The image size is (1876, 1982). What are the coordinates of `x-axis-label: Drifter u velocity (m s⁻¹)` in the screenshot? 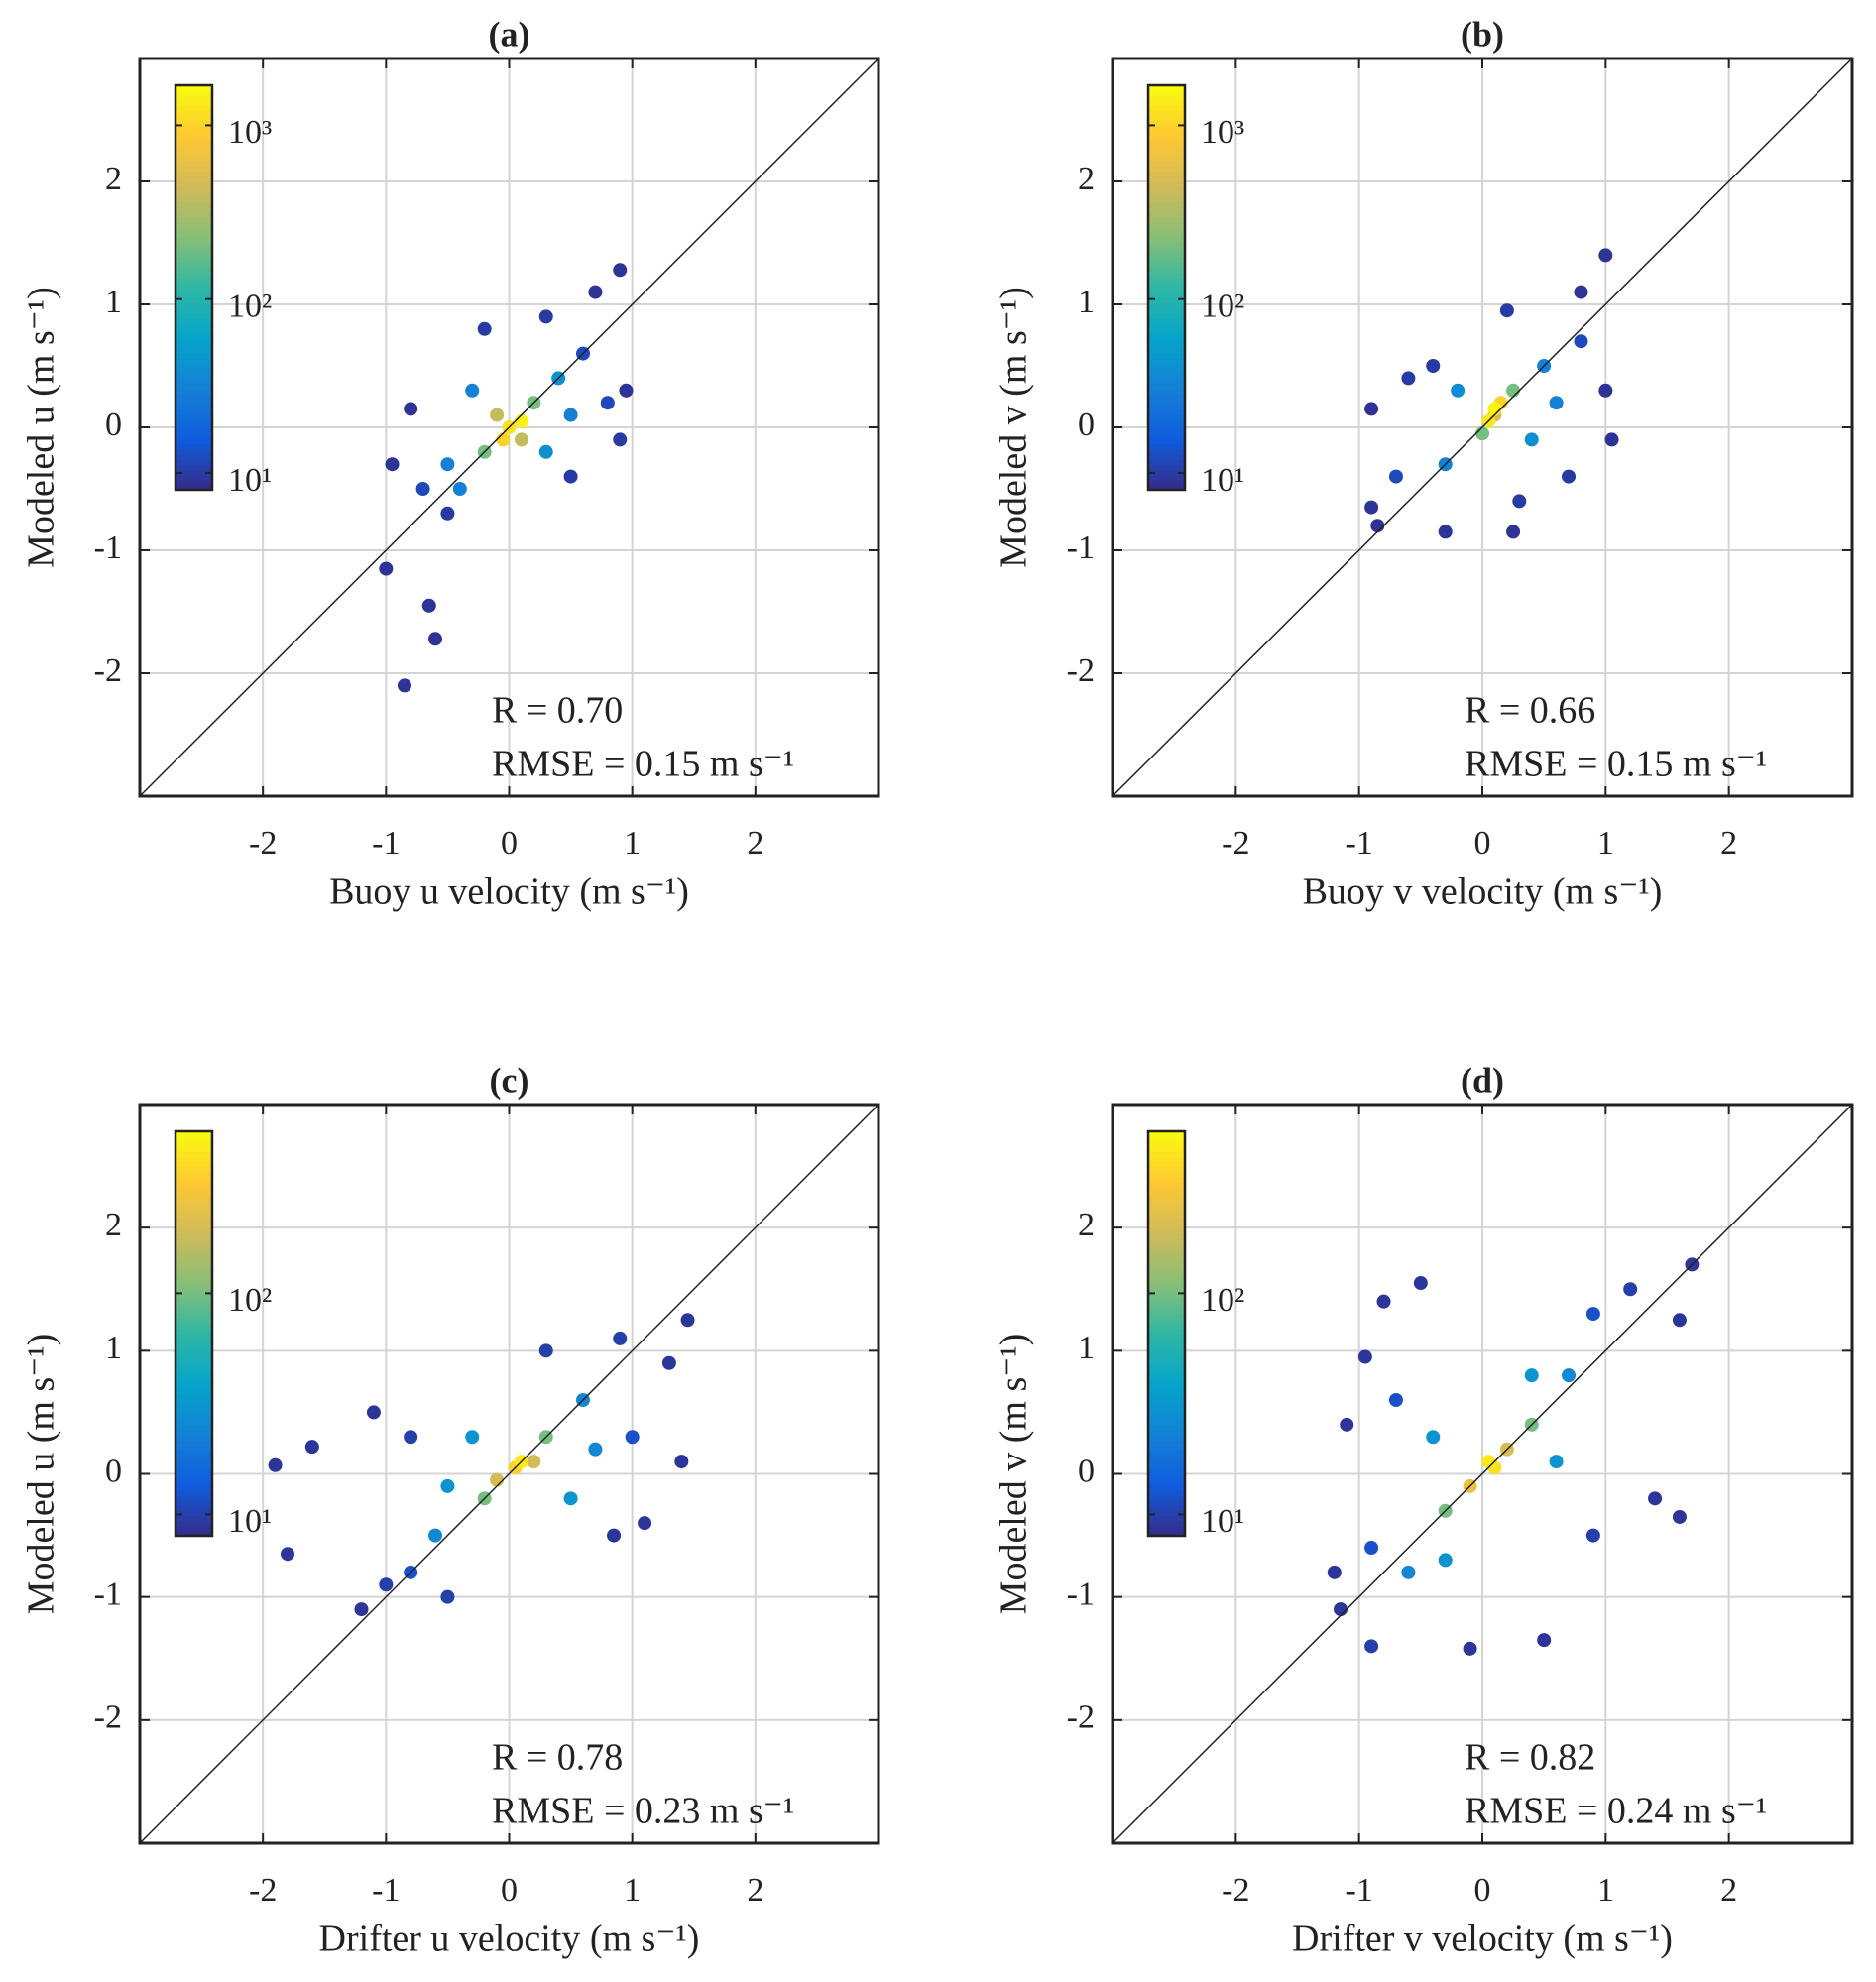 It's located at (509, 1940).